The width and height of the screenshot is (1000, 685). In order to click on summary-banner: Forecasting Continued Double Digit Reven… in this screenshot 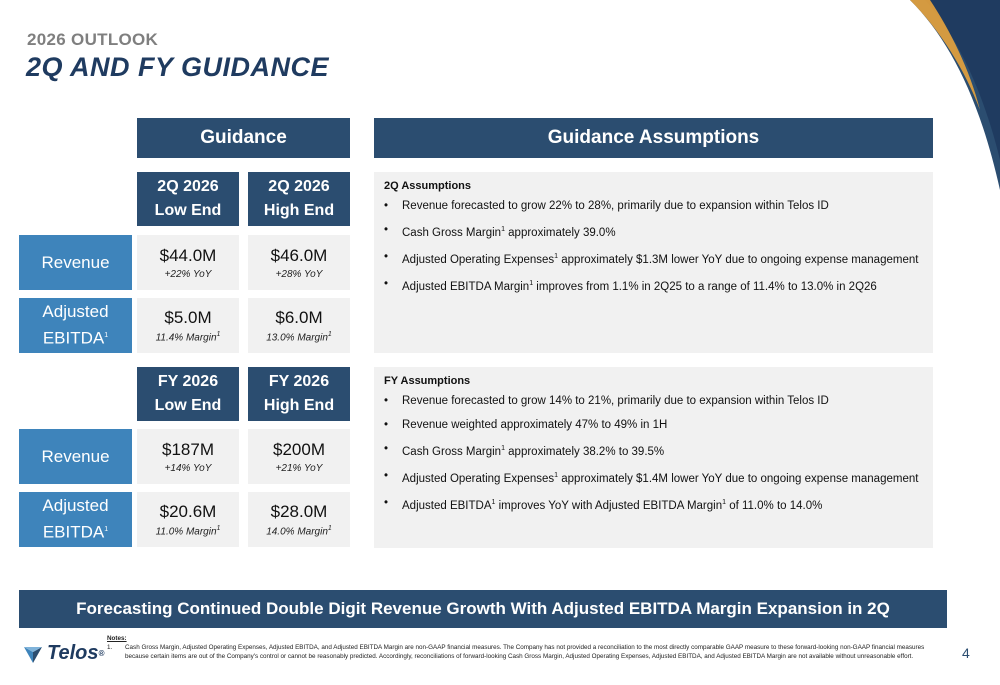, I will do `click(483, 609)`.